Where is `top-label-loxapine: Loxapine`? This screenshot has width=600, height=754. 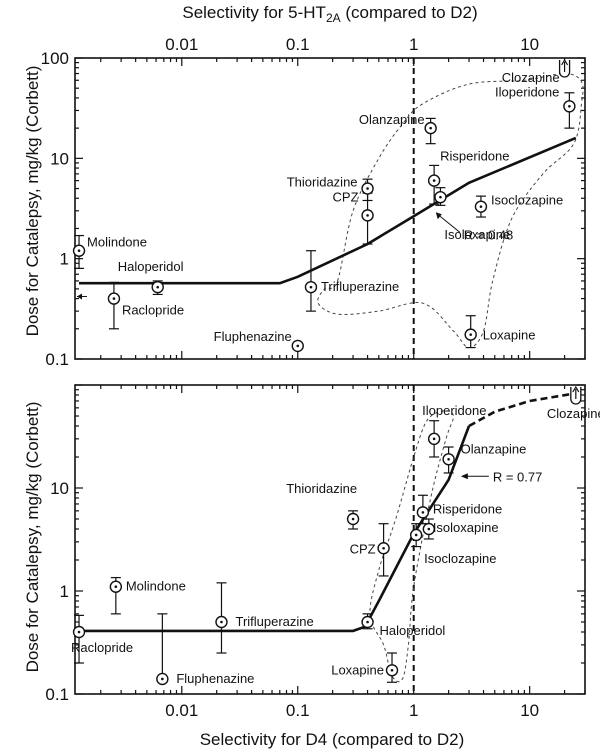 top-label-loxapine: Loxapine is located at coordinates (509, 335).